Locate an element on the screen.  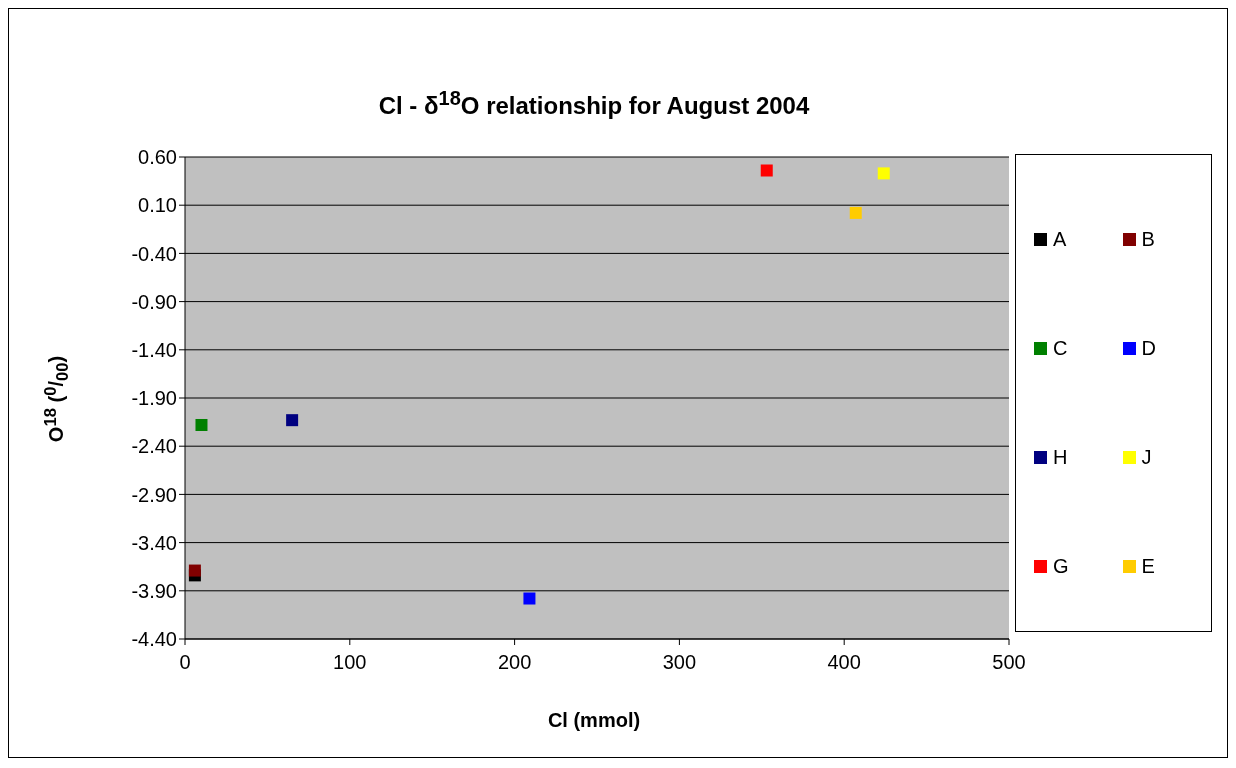
y-tick-label: -0.90 is located at coordinates (154, 301).